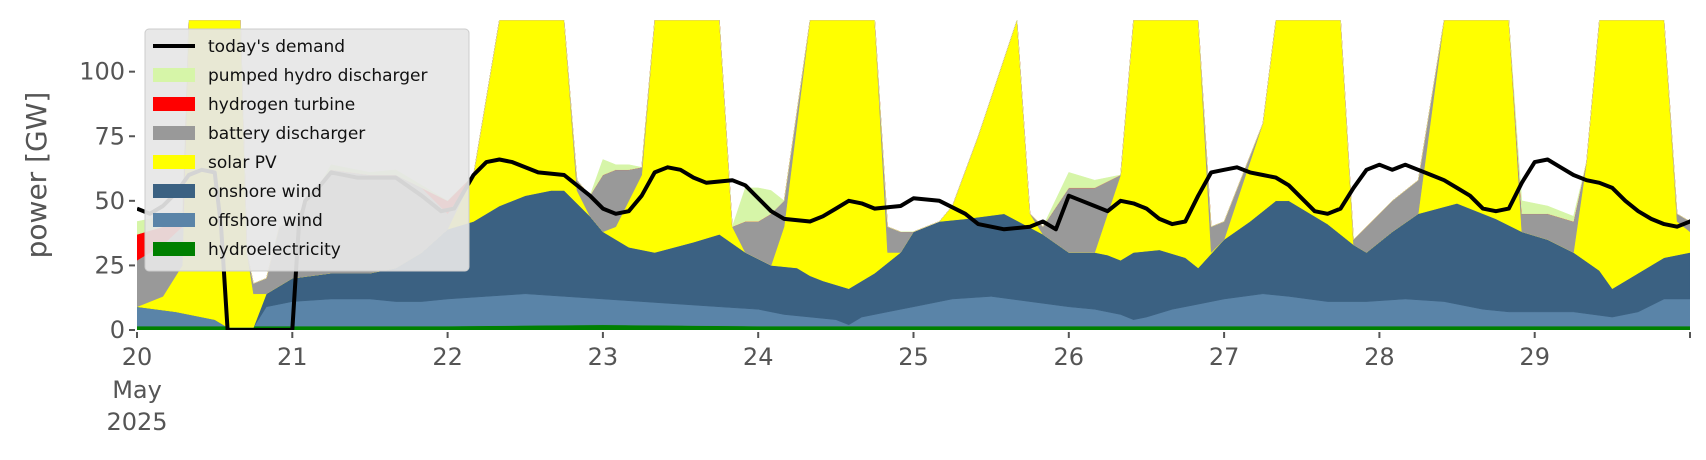 This screenshot has width=1706, height=460. I want to click on x-tick-sublabel-2025: 2025, so click(136, 422).